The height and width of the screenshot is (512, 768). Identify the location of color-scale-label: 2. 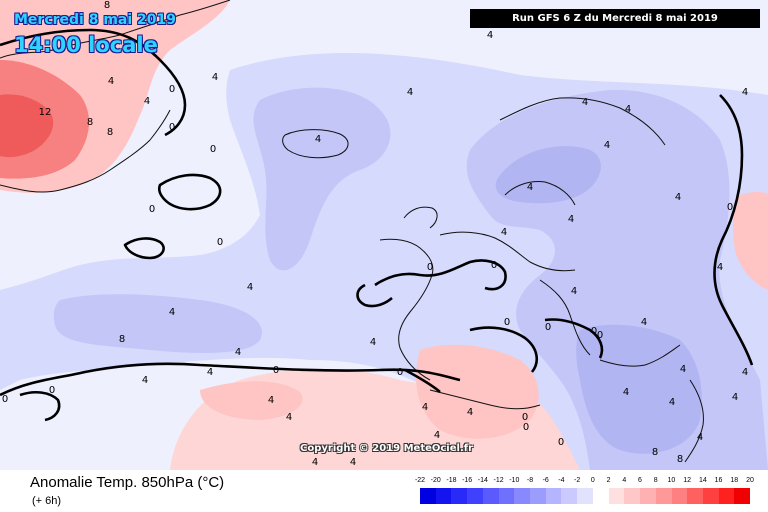
(608, 480).